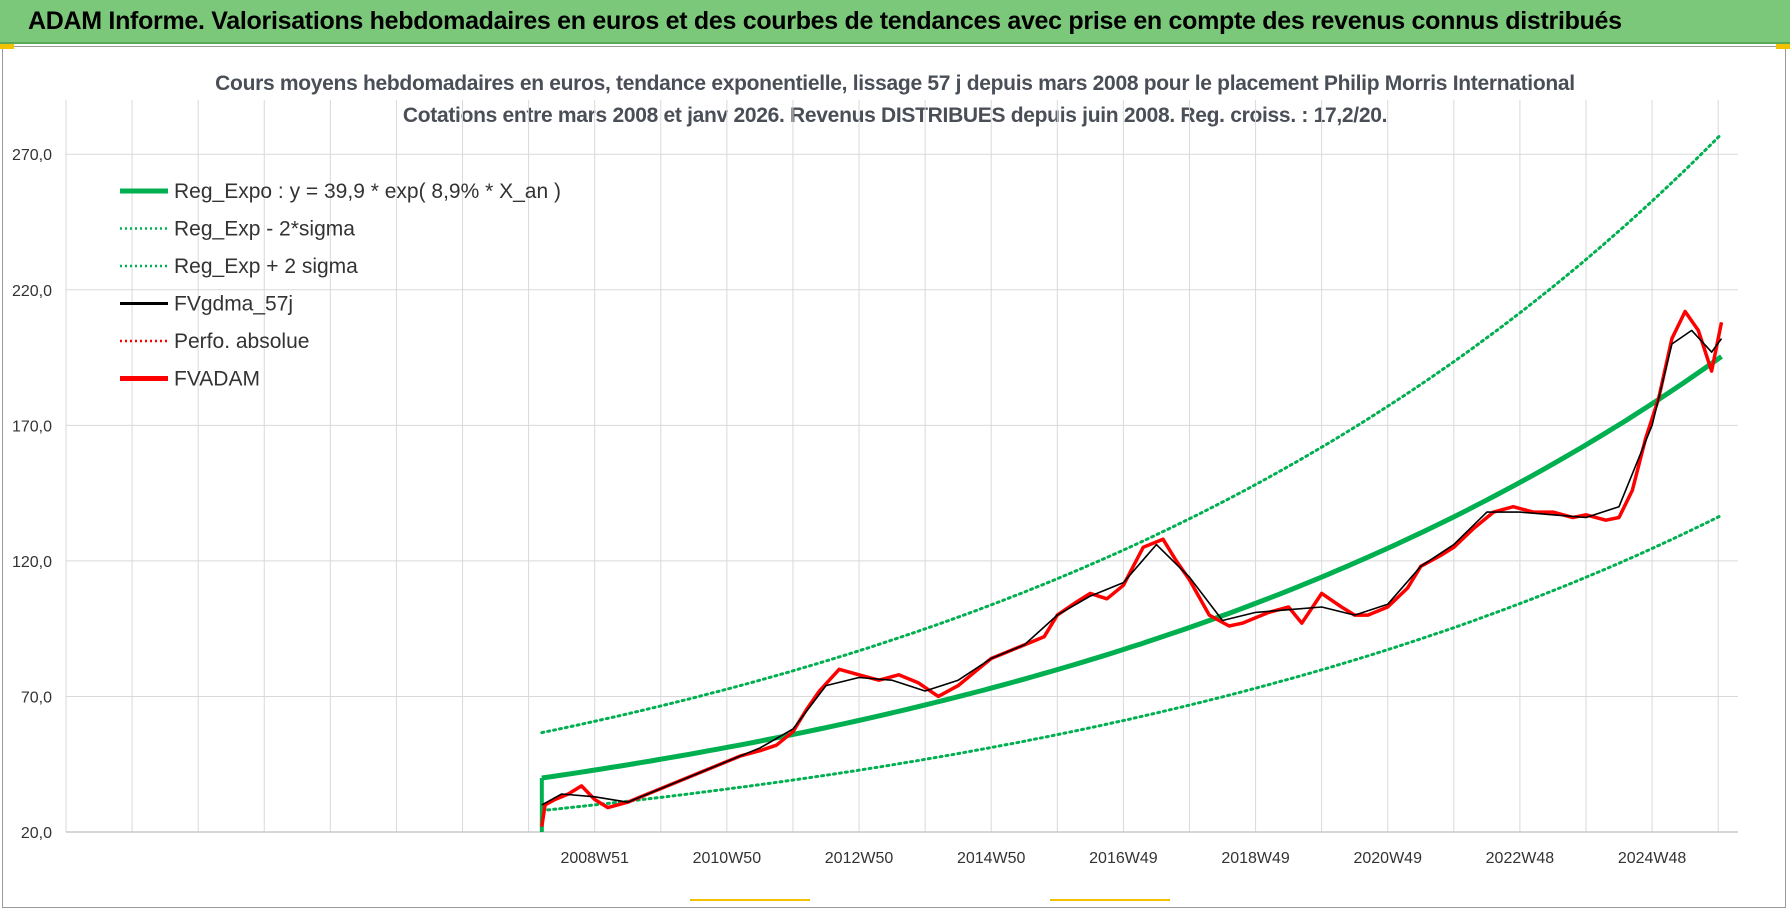 The height and width of the screenshot is (912, 1790). I want to click on legend-label: Reg_Exp + 2 sigma, so click(266, 266).